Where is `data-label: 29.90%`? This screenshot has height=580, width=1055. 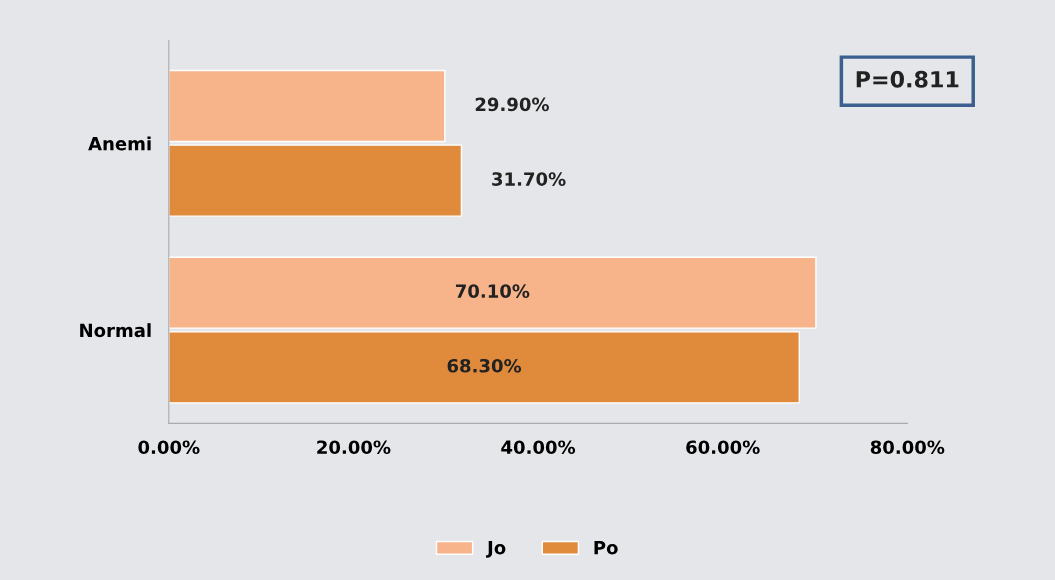 data-label: 29.90% is located at coordinates (512, 104).